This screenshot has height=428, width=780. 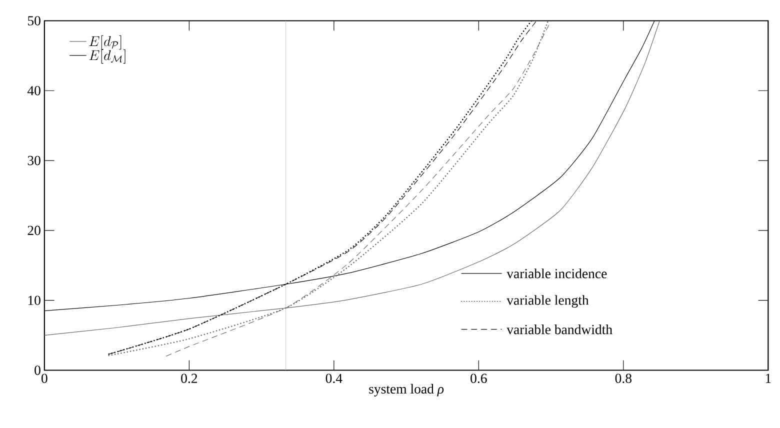 What do you see at coordinates (406, 390) in the screenshot?
I see `x-axis-title: system load ρ` at bounding box center [406, 390].